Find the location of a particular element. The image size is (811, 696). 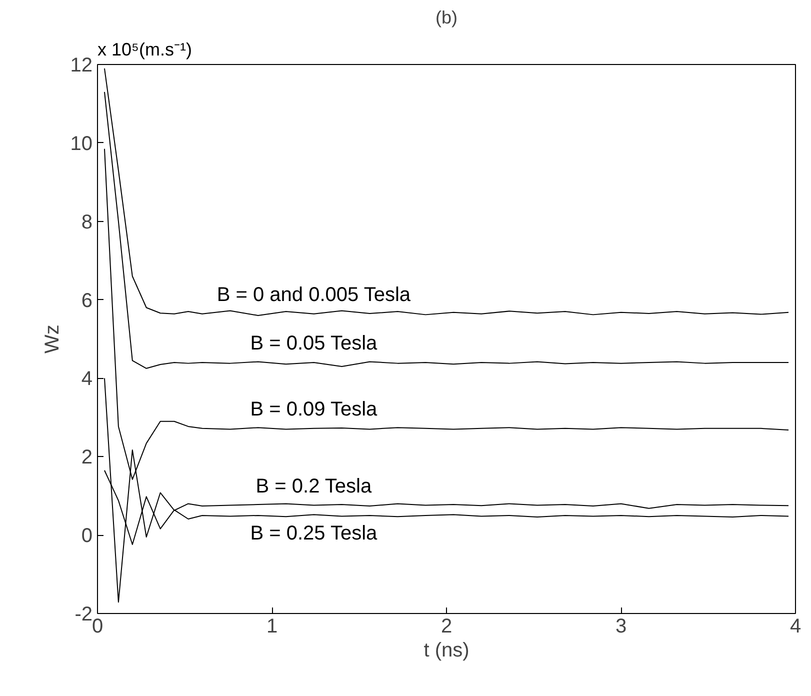

y-axis-title: Wz is located at coordinates (52, 339).